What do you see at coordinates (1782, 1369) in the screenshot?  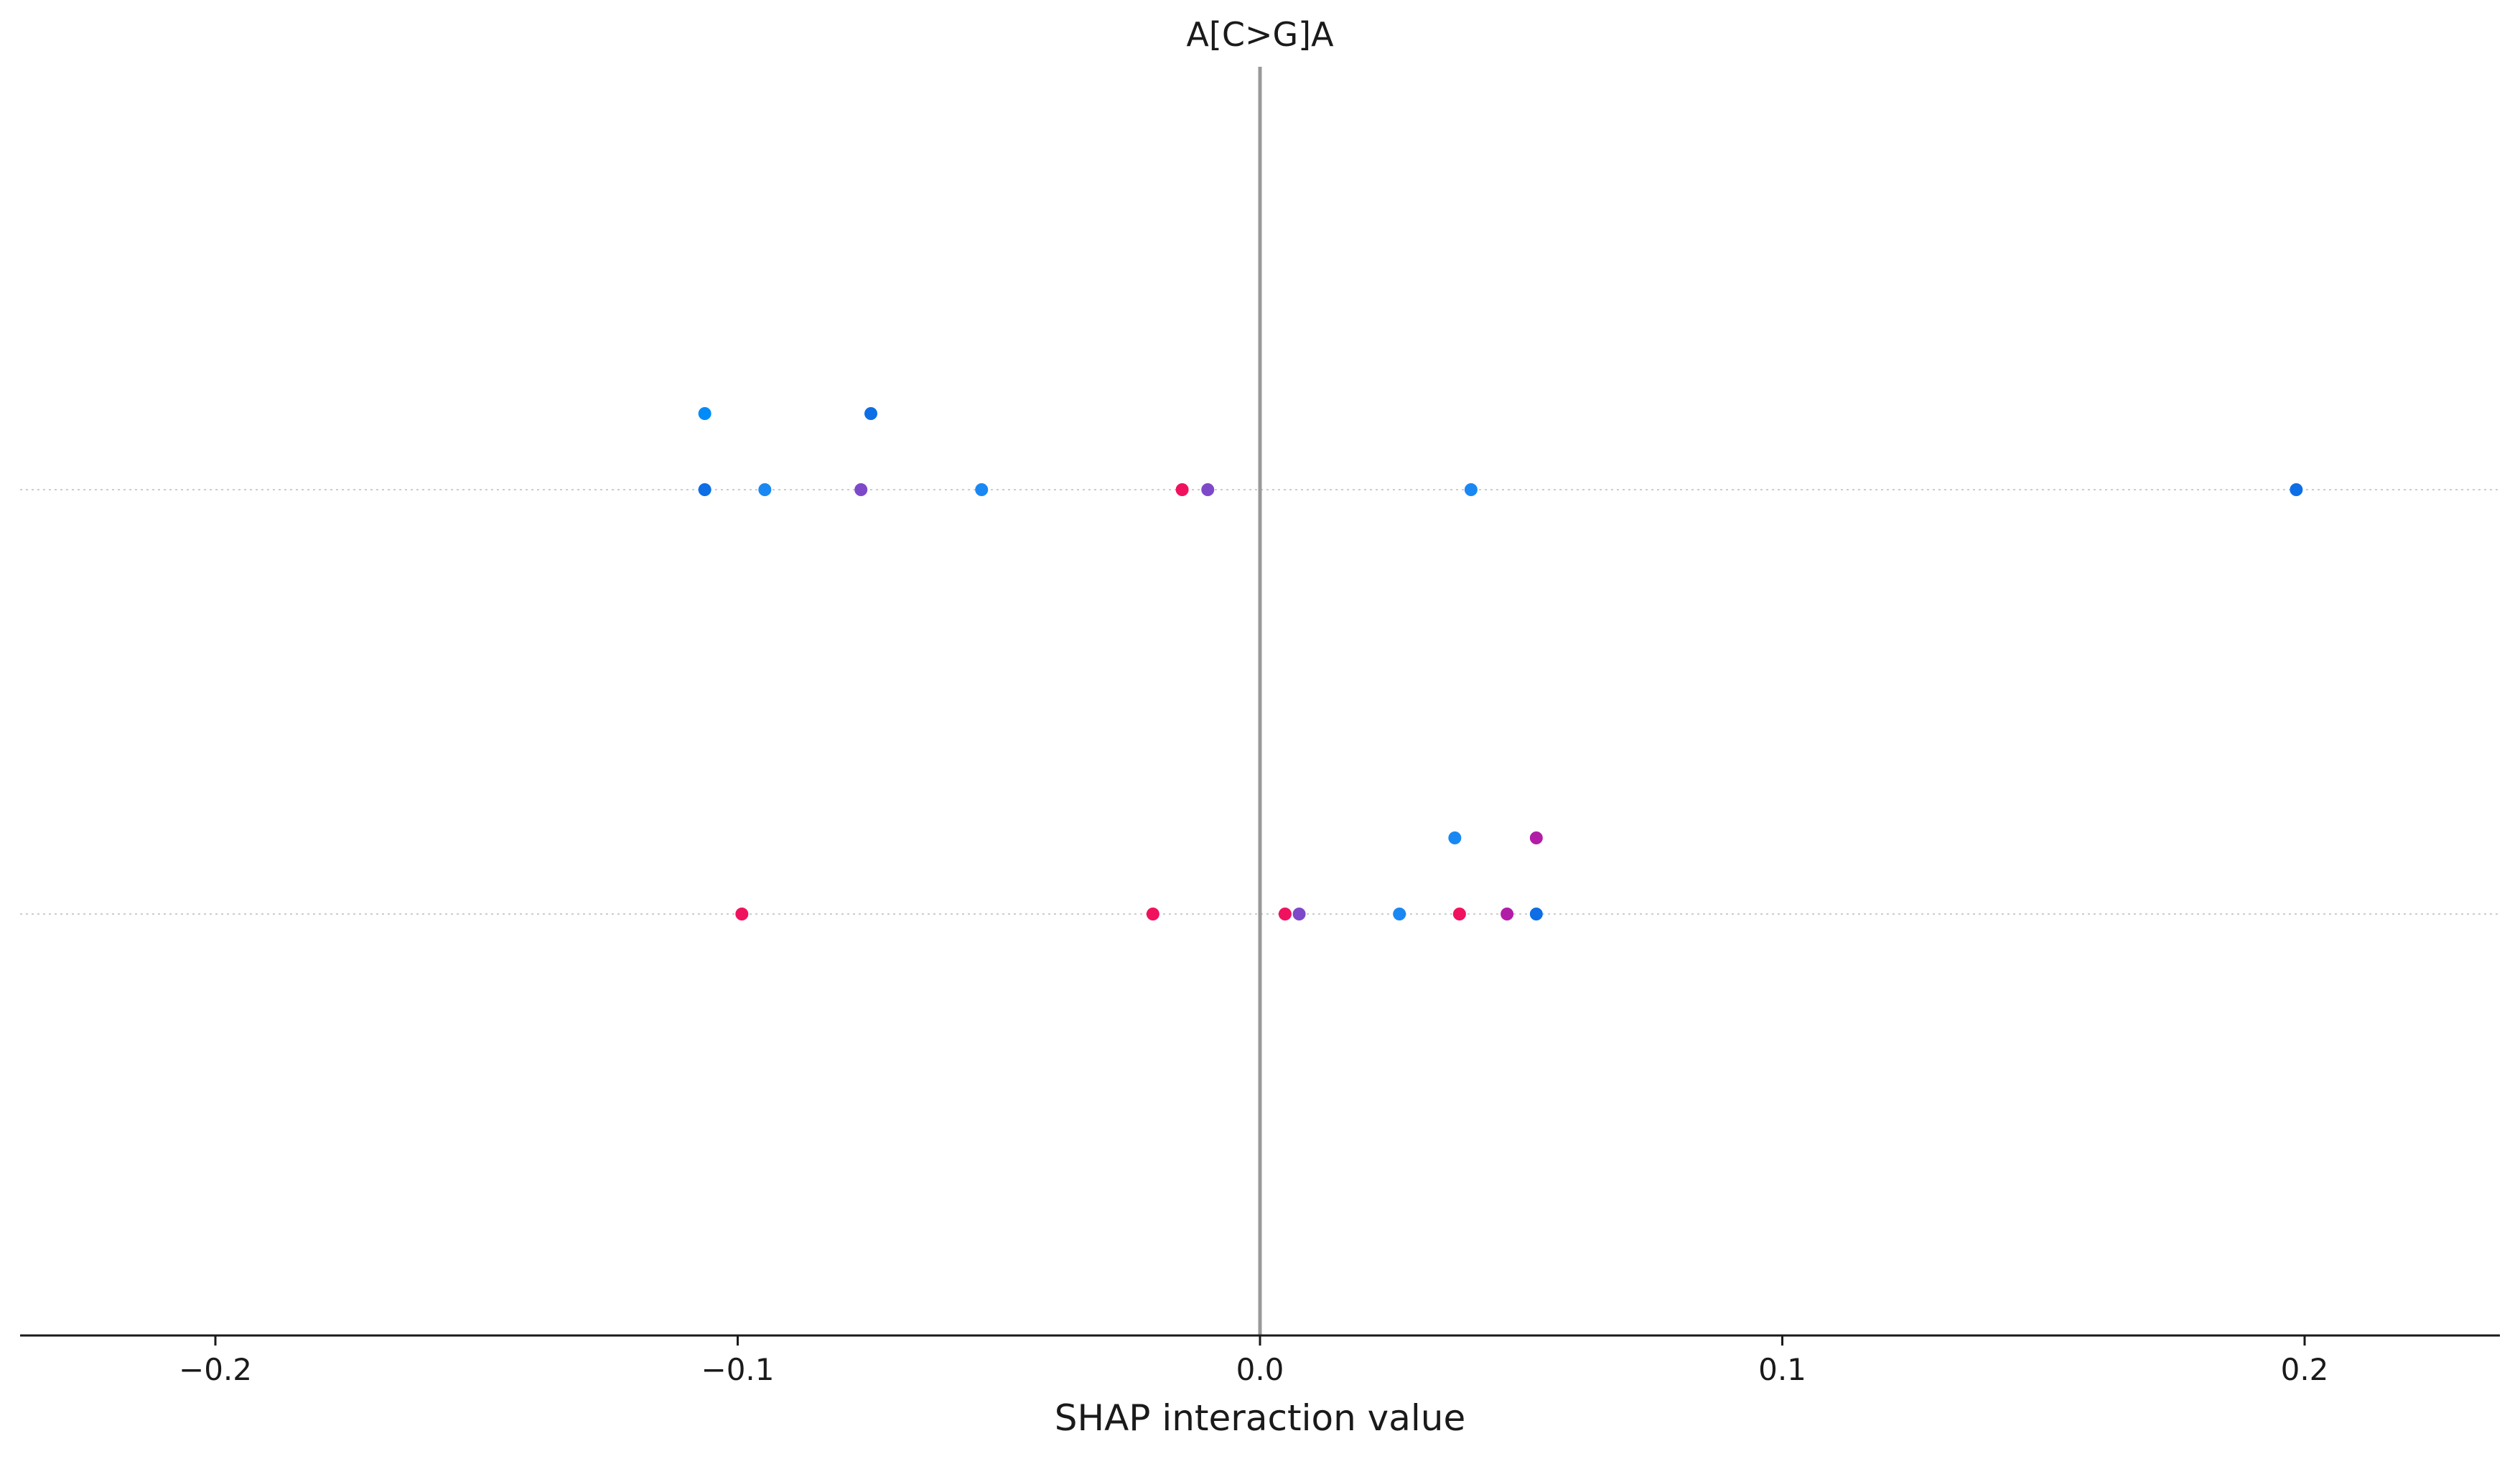 I see `x-tick-label: 0.1` at bounding box center [1782, 1369].